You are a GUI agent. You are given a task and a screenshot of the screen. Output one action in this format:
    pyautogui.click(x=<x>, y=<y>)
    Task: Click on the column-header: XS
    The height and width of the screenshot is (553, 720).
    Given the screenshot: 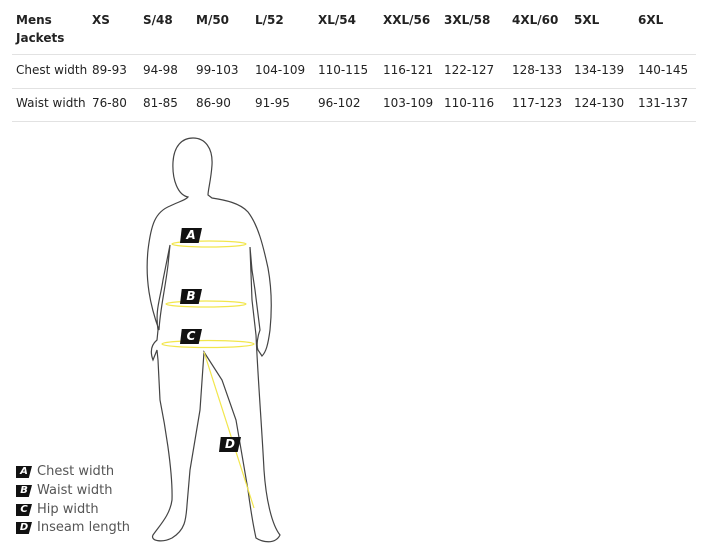 What is the action you would take?
    pyautogui.click(x=101, y=20)
    